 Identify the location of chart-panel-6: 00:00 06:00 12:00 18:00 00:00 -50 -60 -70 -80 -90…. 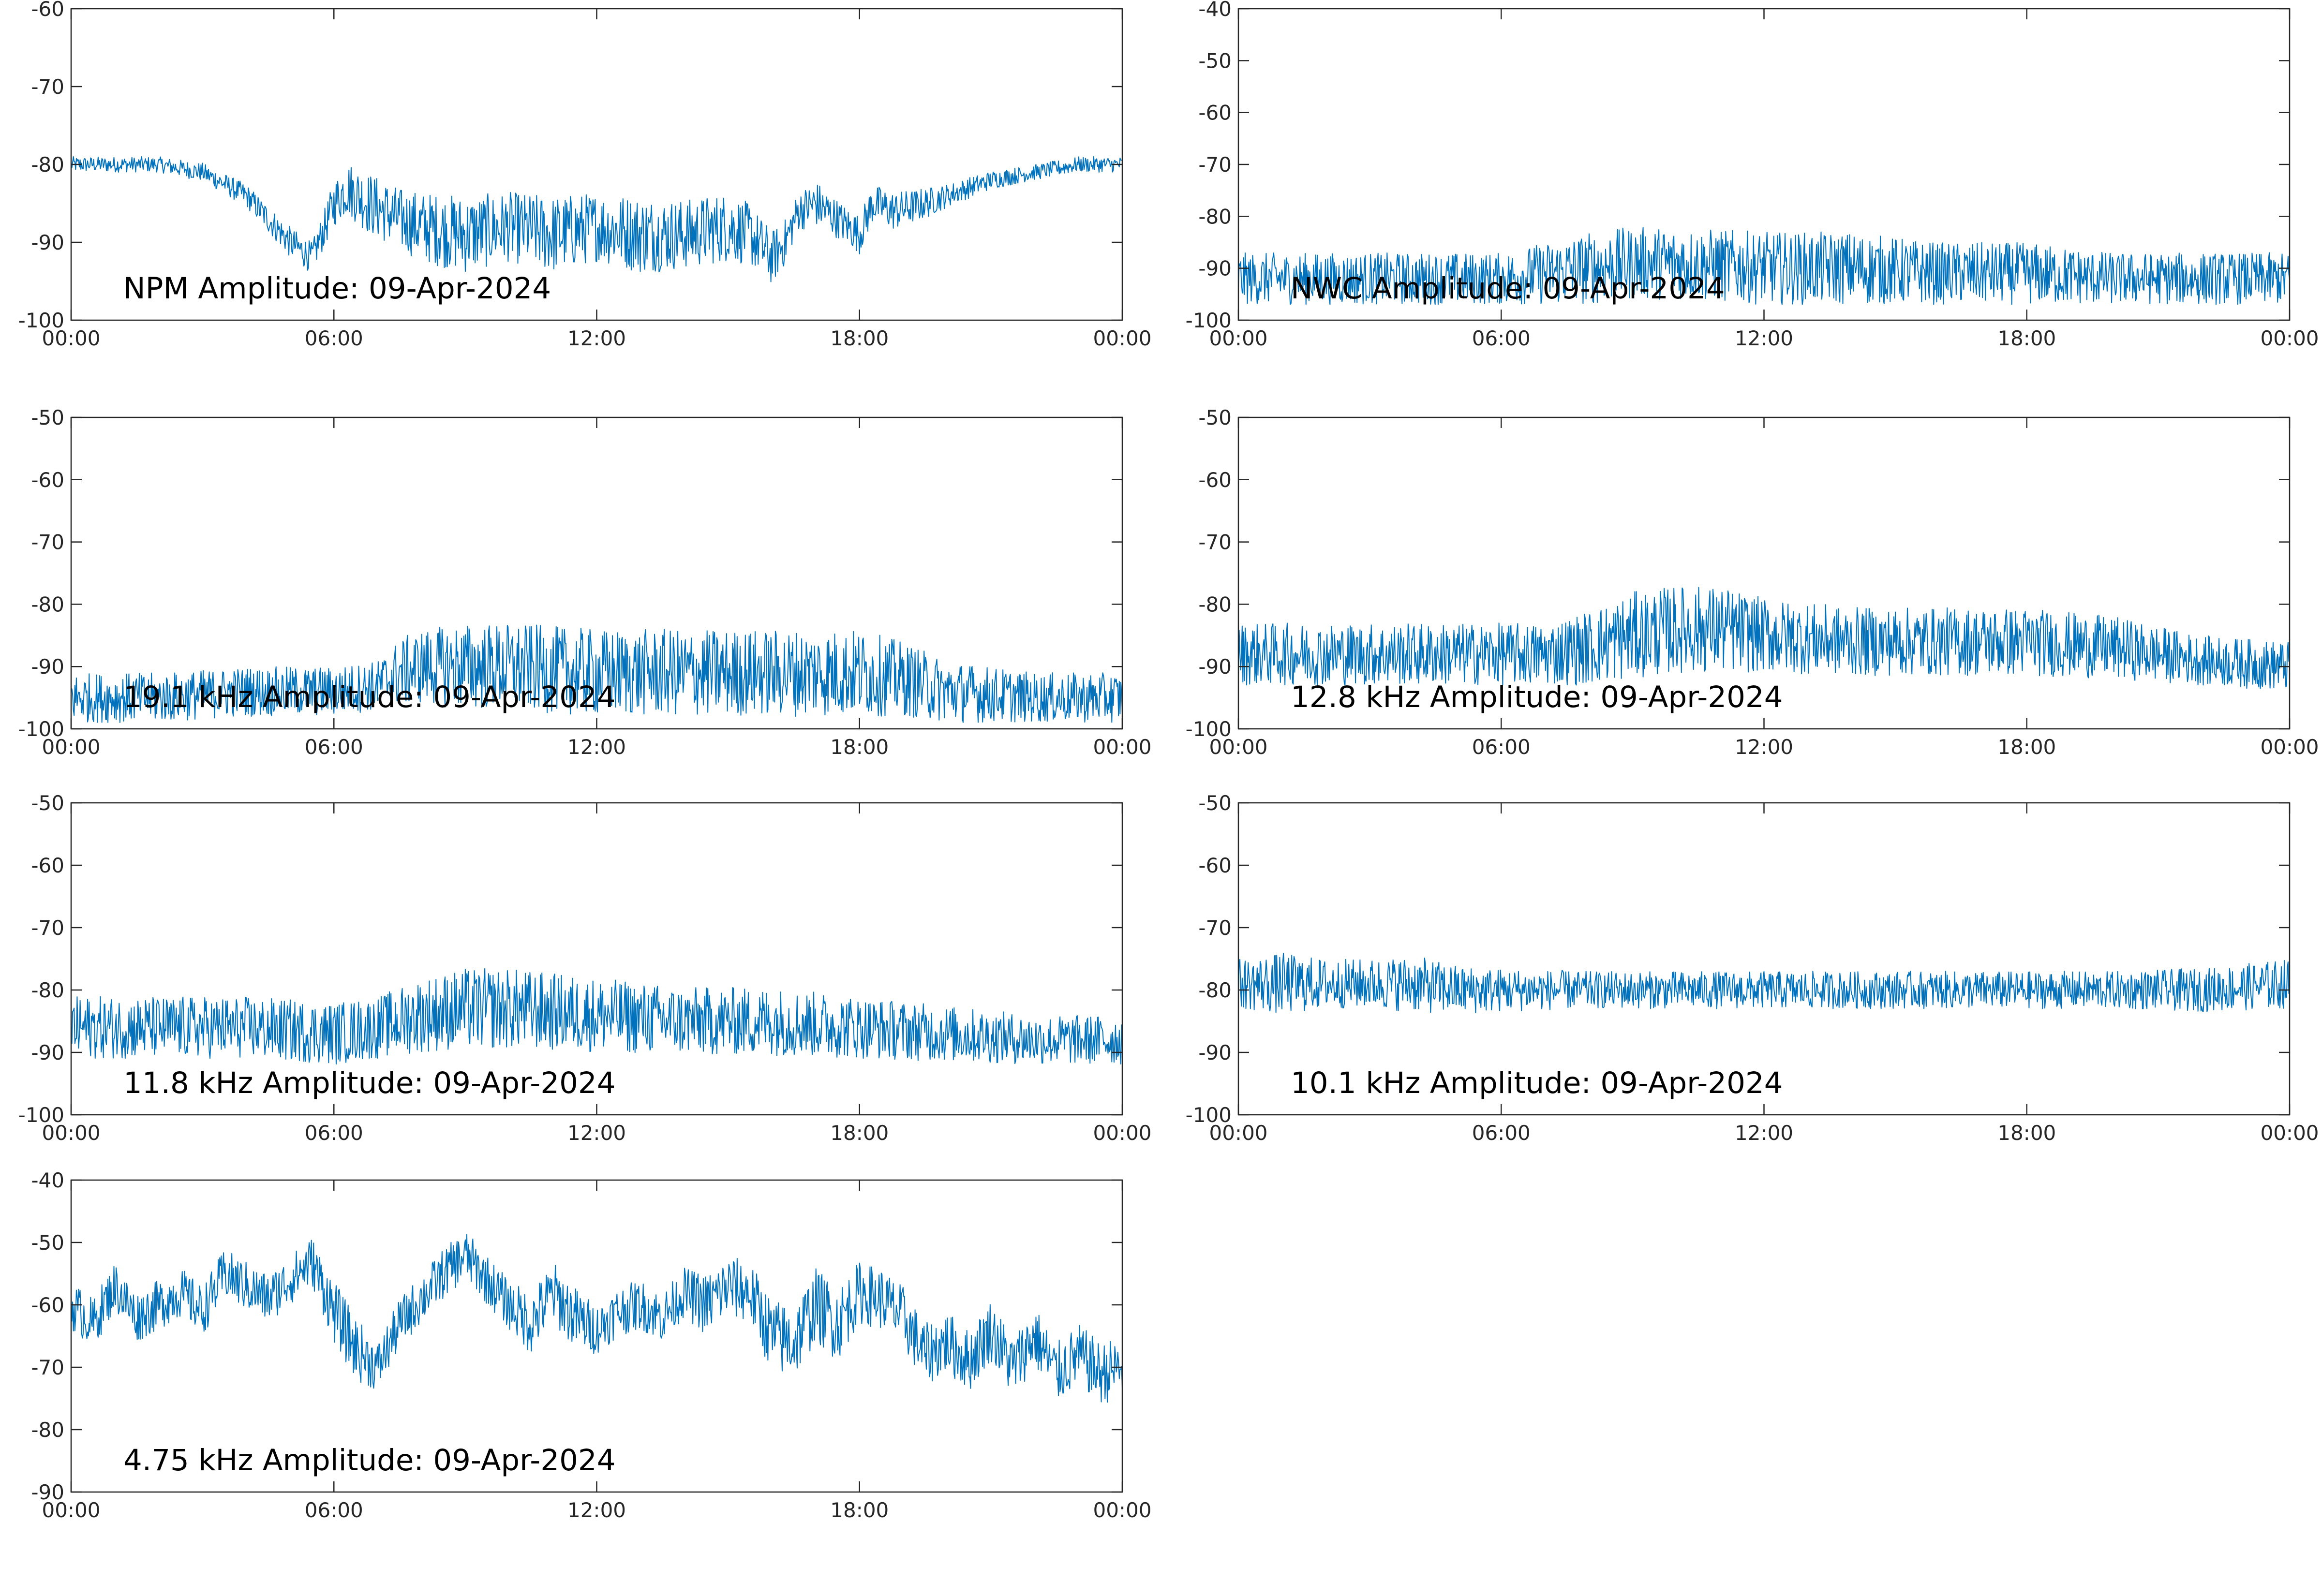
(1752, 968).